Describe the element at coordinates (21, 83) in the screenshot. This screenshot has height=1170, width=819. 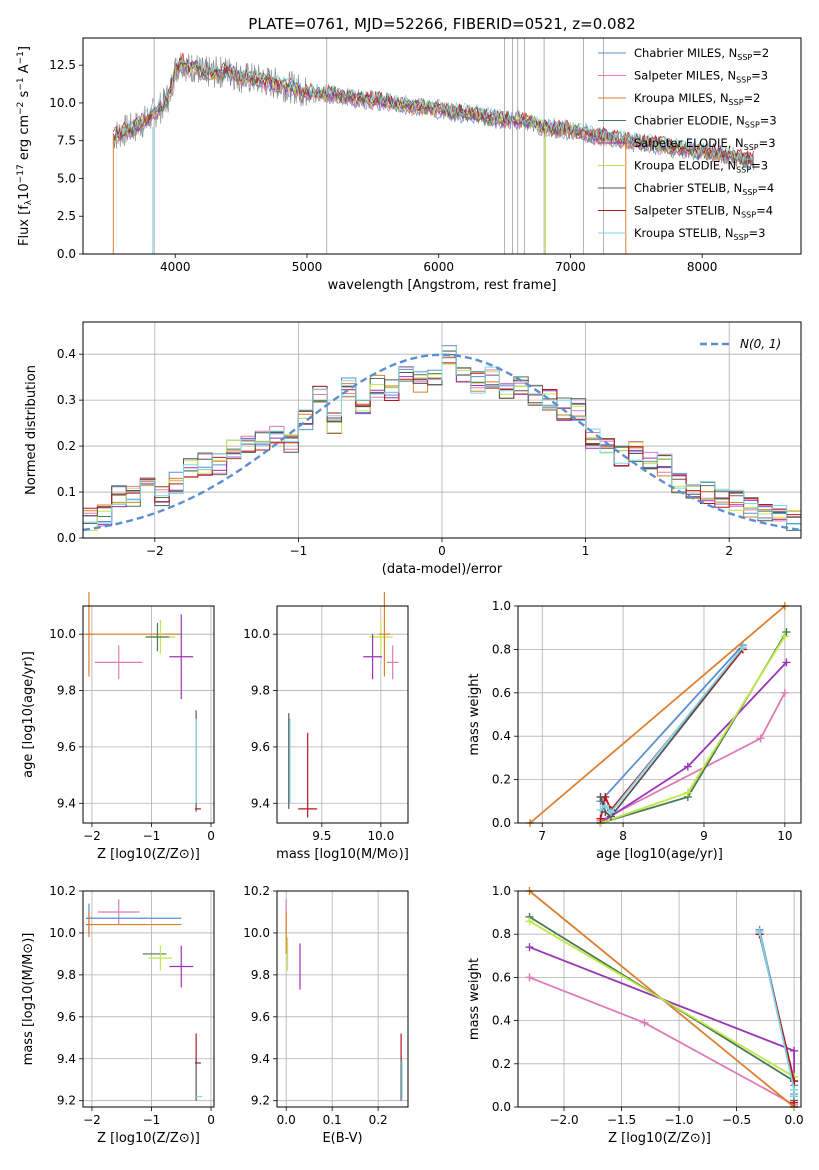
I see `y-axis-label-part: −1` at that location.